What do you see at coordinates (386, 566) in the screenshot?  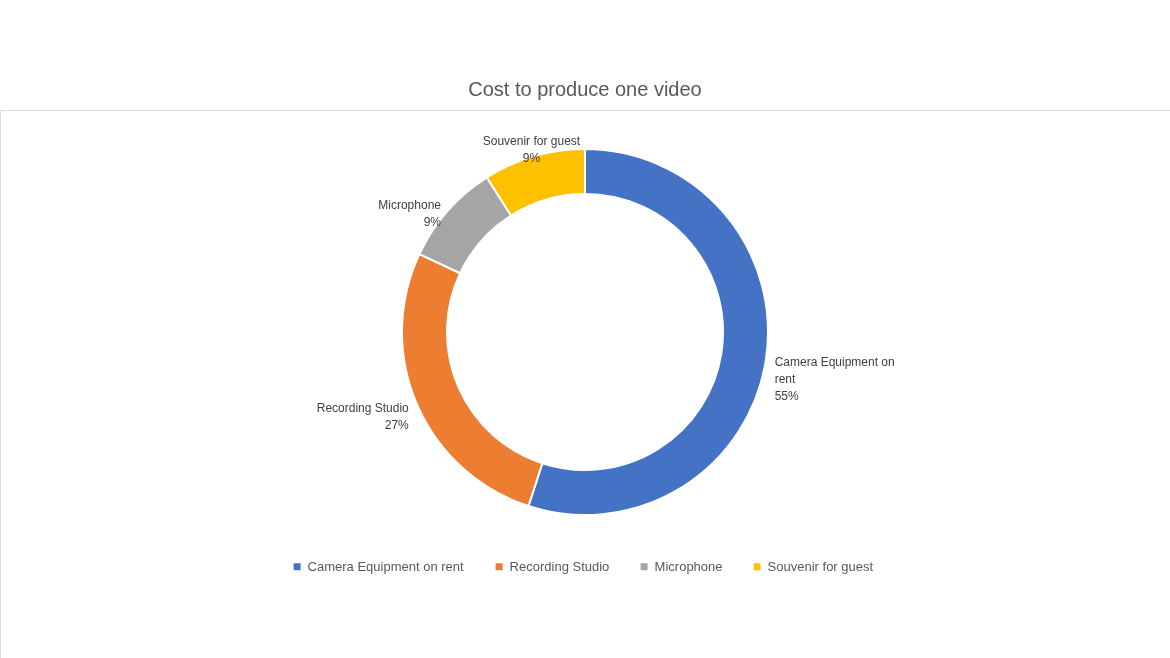 I see `legend-label: Camera Equipment on rent` at bounding box center [386, 566].